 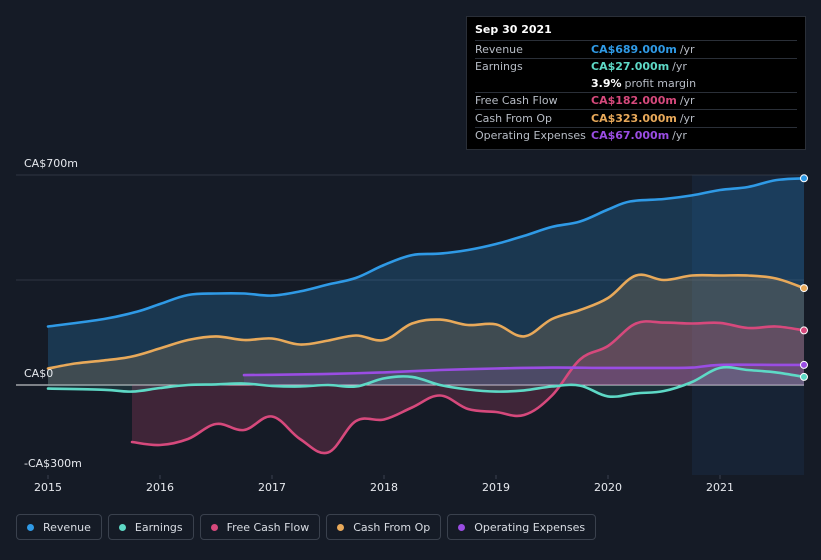 What do you see at coordinates (499, 49) in the screenshot?
I see `tooltip-label: Revenue` at bounding box center [499, 49].